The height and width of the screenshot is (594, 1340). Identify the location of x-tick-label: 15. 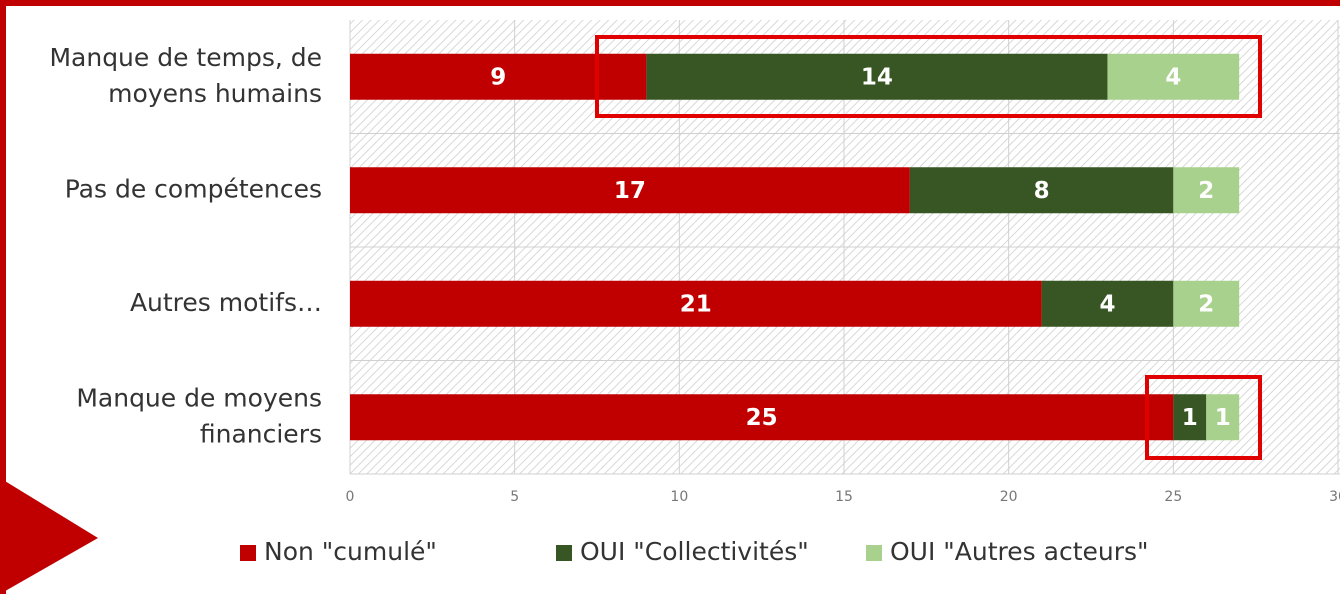
(844, 497).